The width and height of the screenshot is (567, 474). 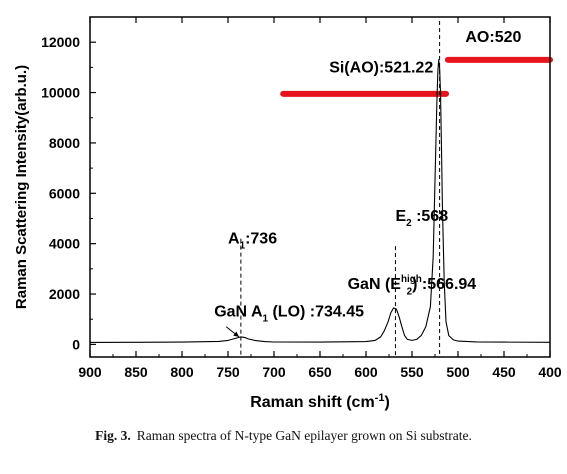 What do you see at coordinates (412, 286) in the screenshot?
I see `annotation-3: GaN (Ehigh 2) :566.94` at bounding box center [412, 286].